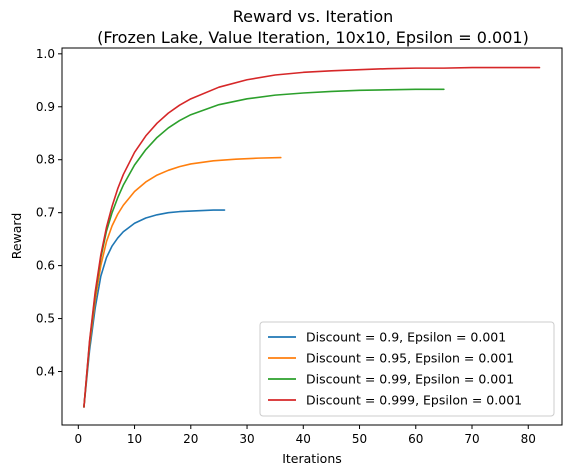 The height and width of the screenshot is (476, 567). Describe the element at coordinates (303, 439) in the screenshot. I see `x-tick-label: 40` at that location.